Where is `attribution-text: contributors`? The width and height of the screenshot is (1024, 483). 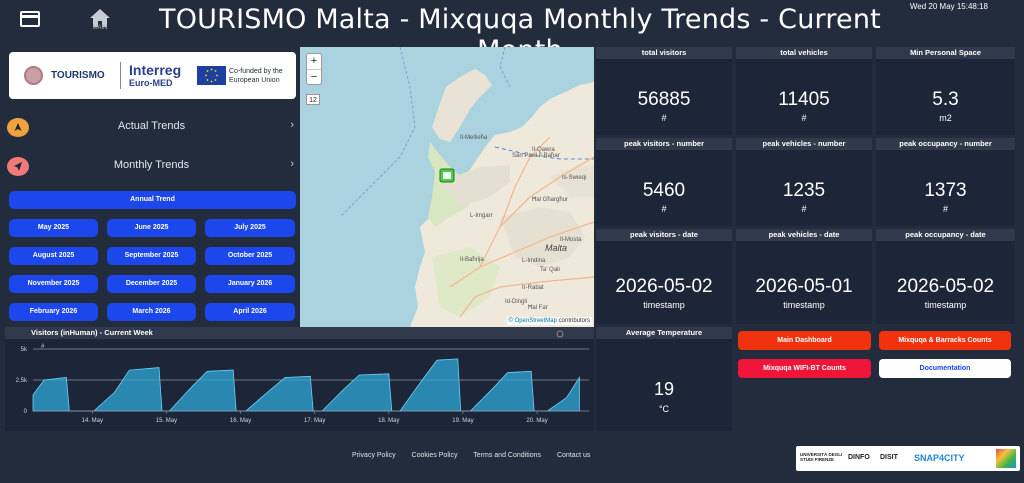
attribution-text: contributors is located at coordinates (574, 321).